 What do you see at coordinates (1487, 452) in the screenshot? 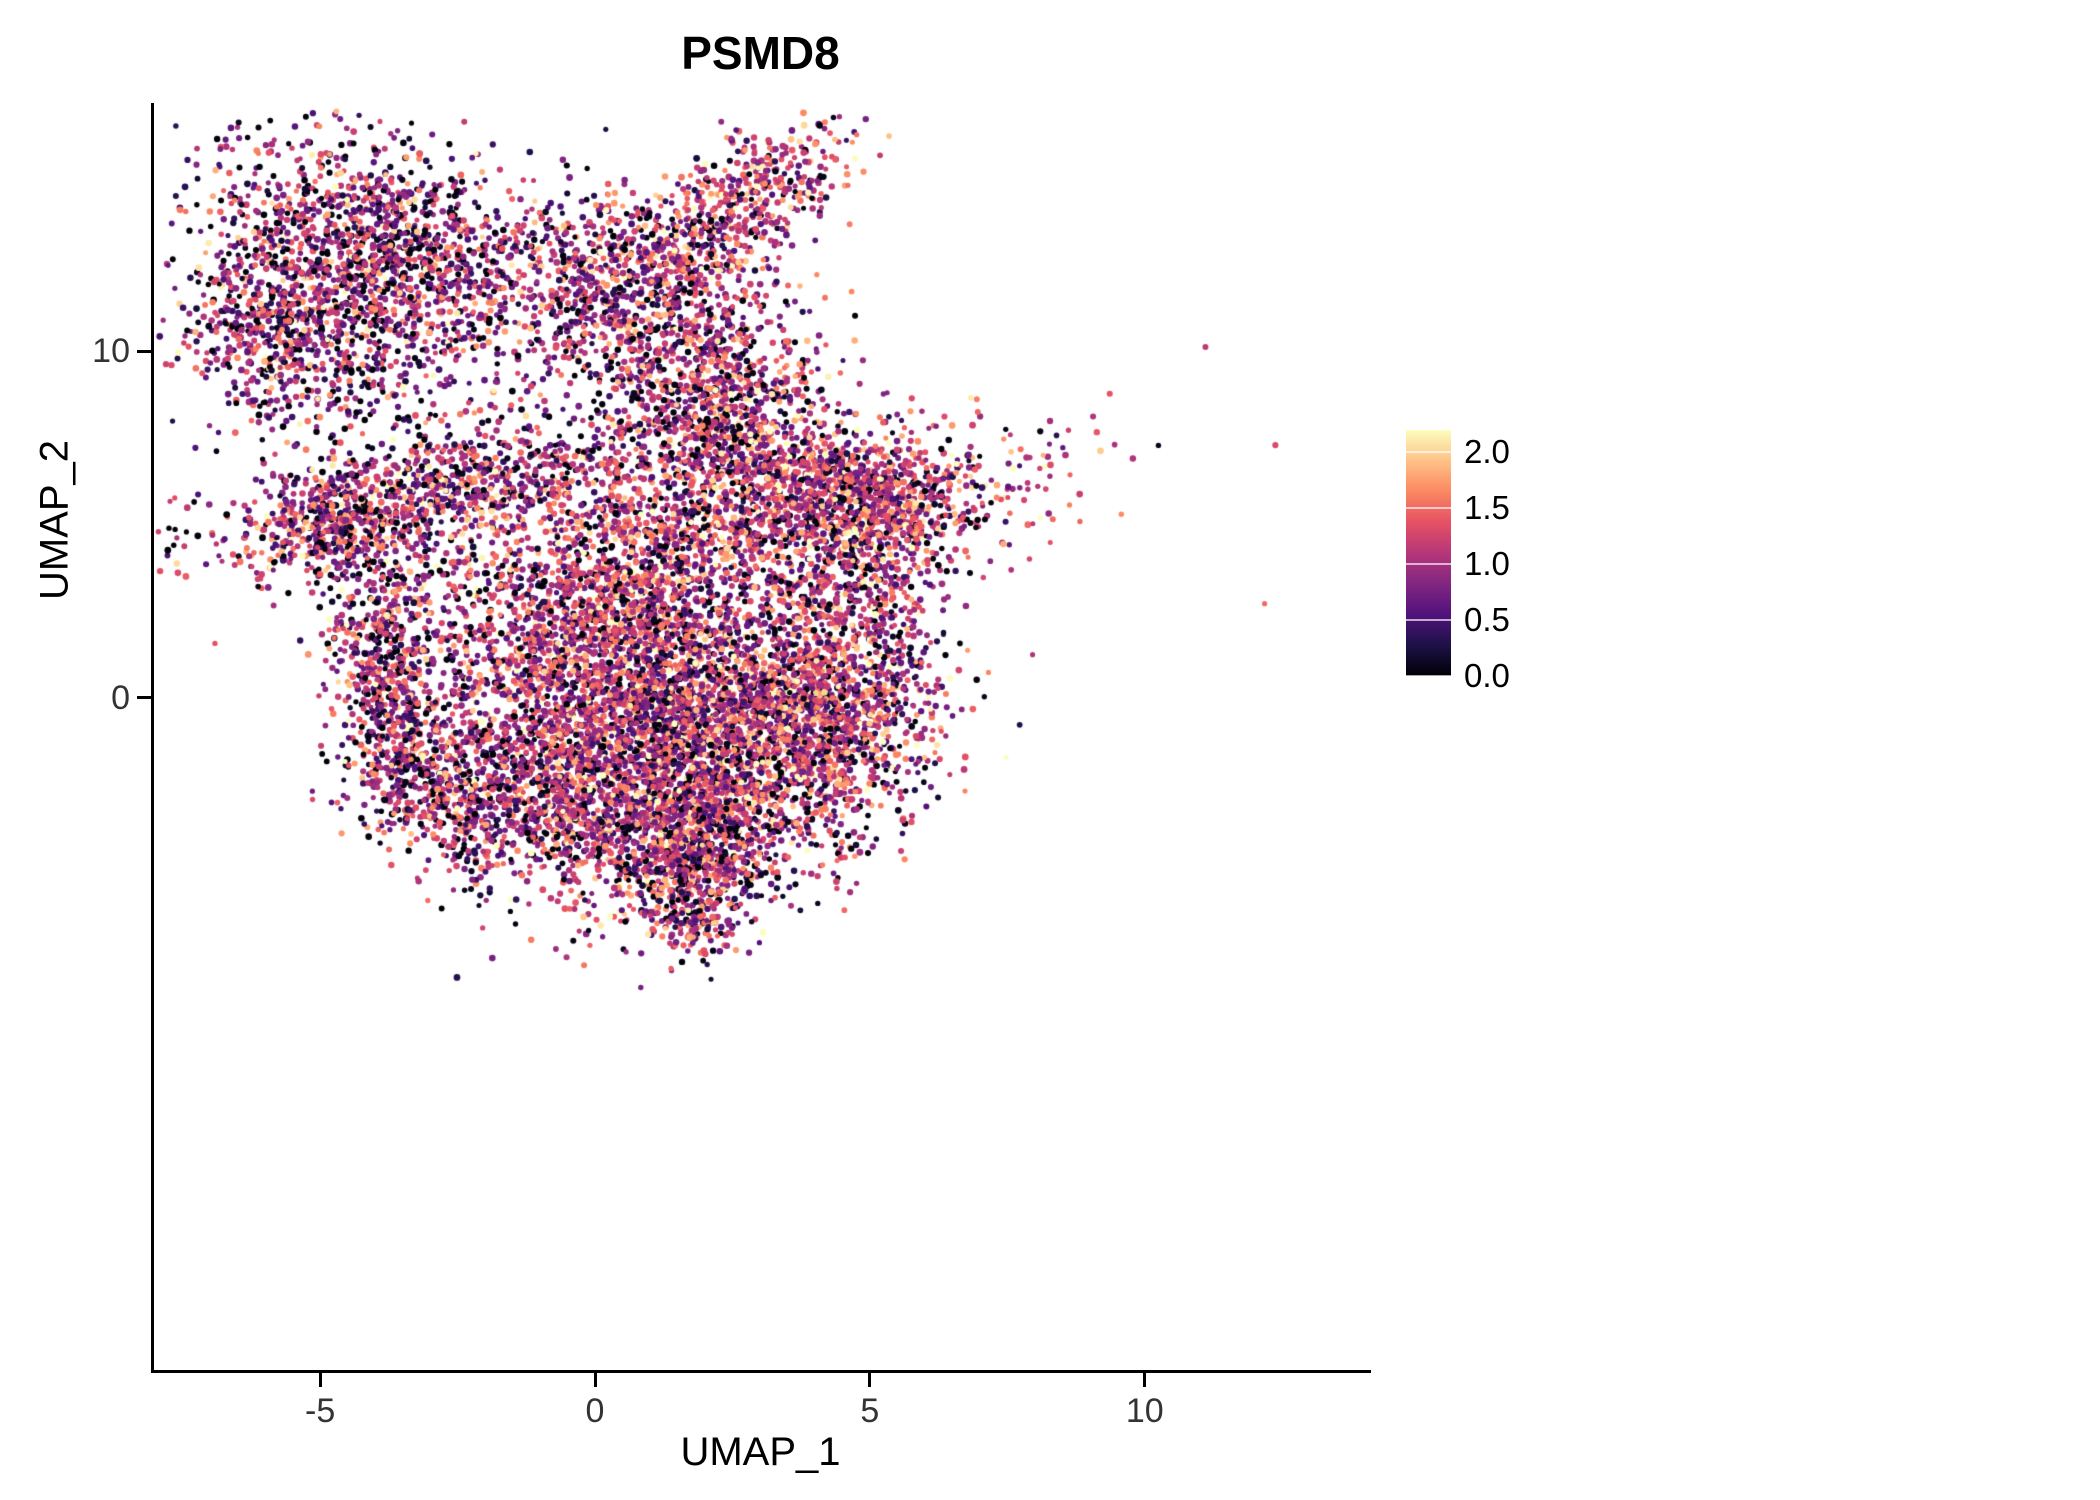
I see `colorbar-tick-label: 2.0` at bounding box center [1487, 452].